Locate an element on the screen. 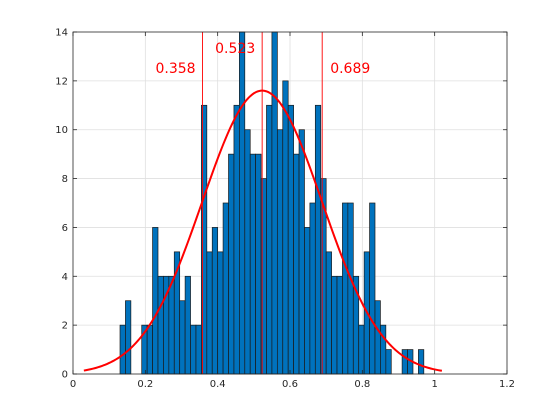 The height and width of the screenshot is (420, 560). y-tick-label: 14 is located at coordinates (61, 33).